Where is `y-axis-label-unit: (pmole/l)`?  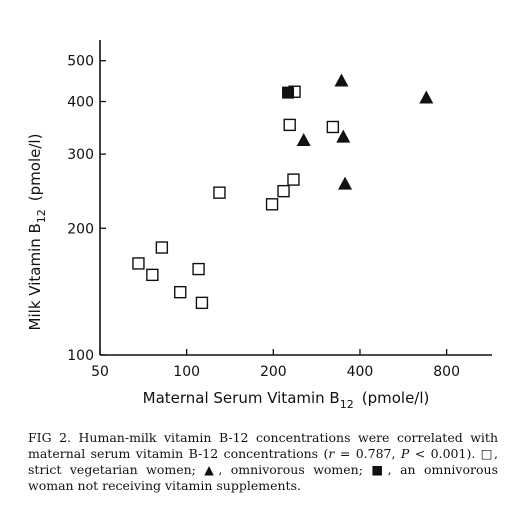
y-axis-label-unit: (pmole/l) is located at coordinates (35, 168).